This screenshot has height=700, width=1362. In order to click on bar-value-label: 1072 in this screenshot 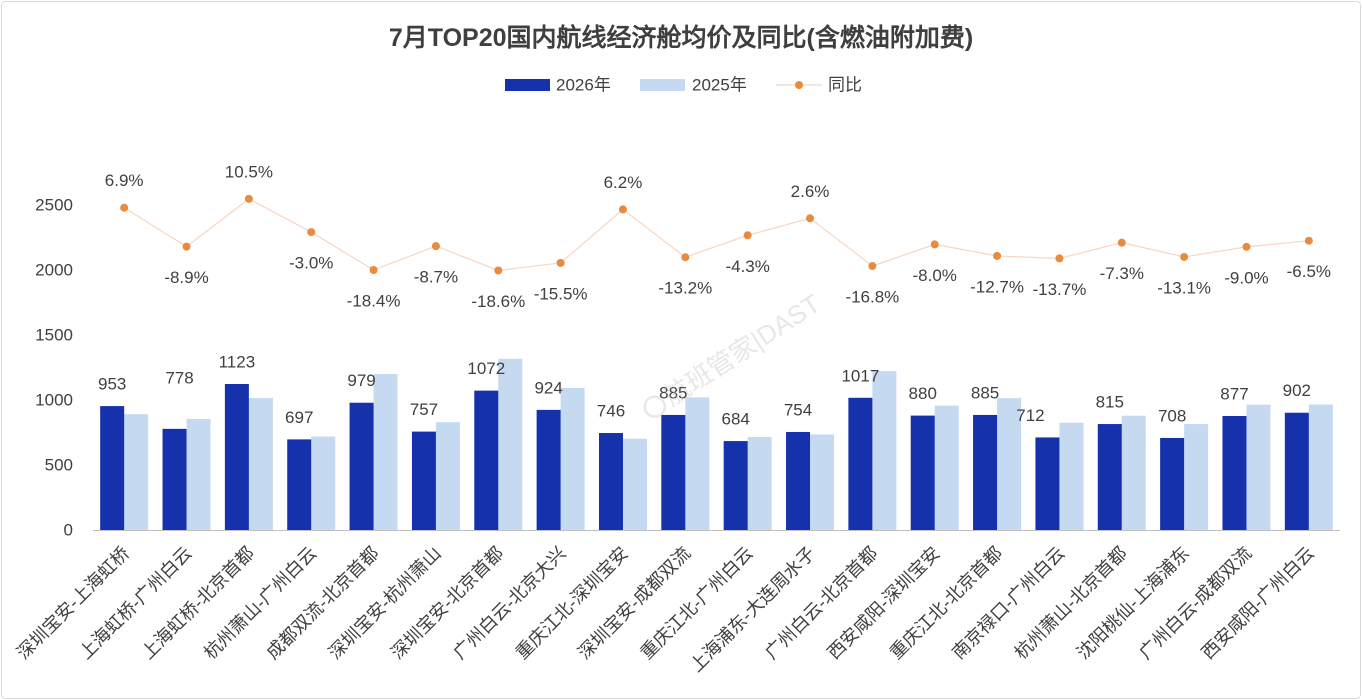, I will do `click(486, 368)`.